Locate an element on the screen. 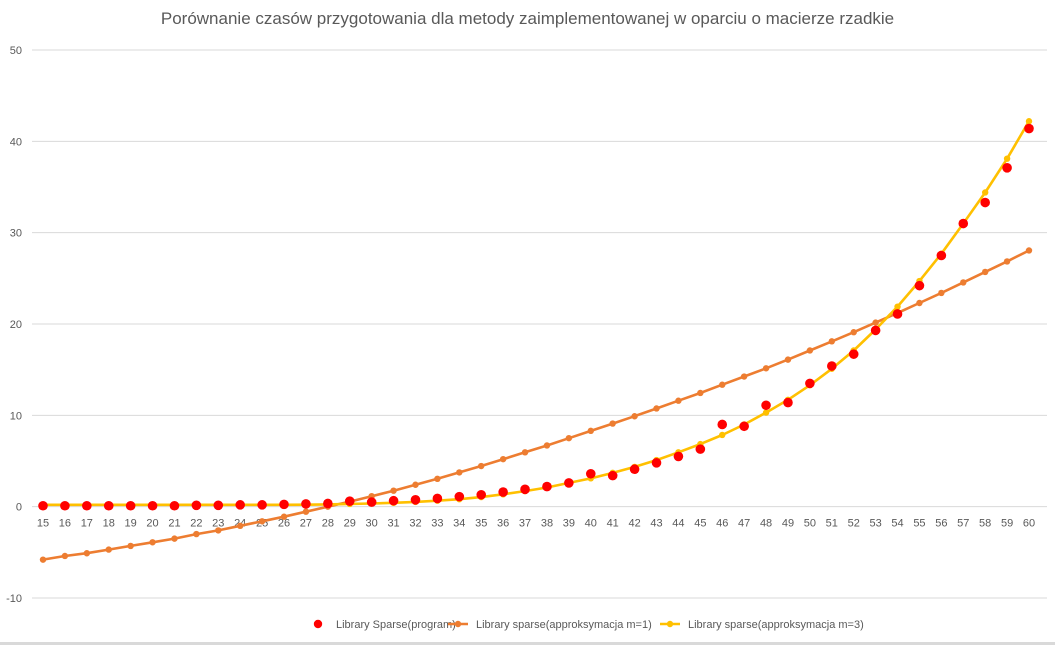  x-tick-label: 36 is located at coordinates (503, 524).